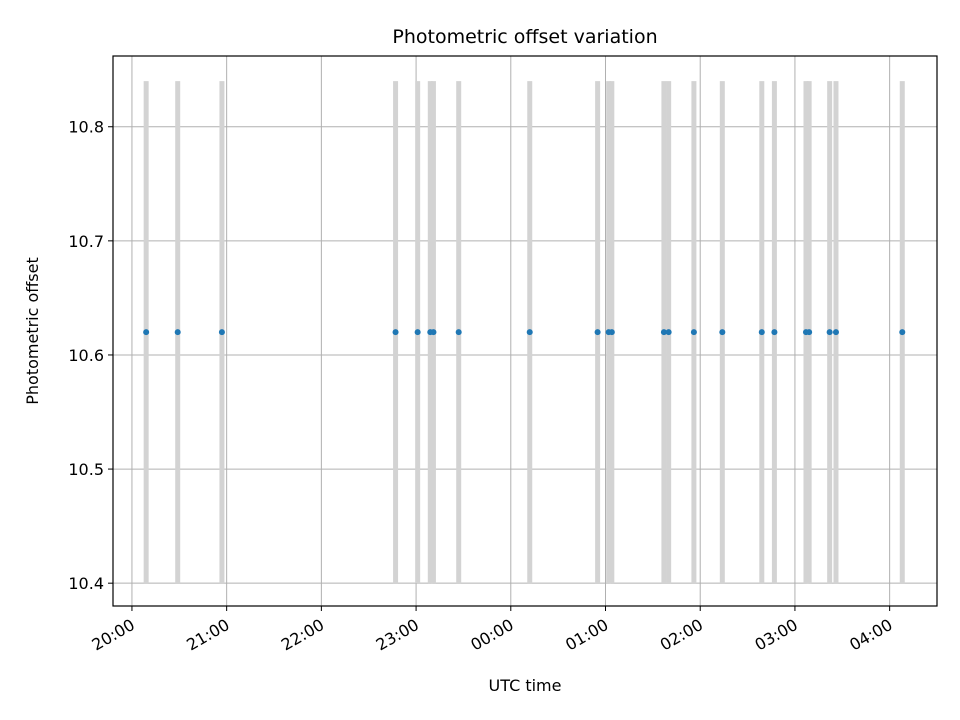 The width and height of the screenshot is (960, 720). I want to click on y-tick-label: 10.4, so click(86, 583).